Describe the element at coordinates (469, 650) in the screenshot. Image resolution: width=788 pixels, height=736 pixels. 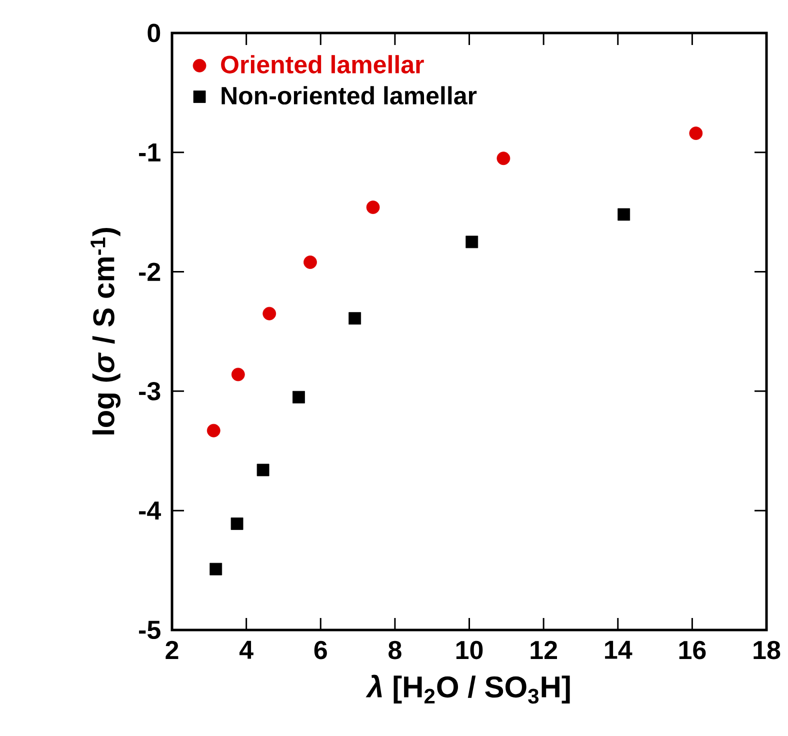
I see `x-tick-label: 10` at that location.